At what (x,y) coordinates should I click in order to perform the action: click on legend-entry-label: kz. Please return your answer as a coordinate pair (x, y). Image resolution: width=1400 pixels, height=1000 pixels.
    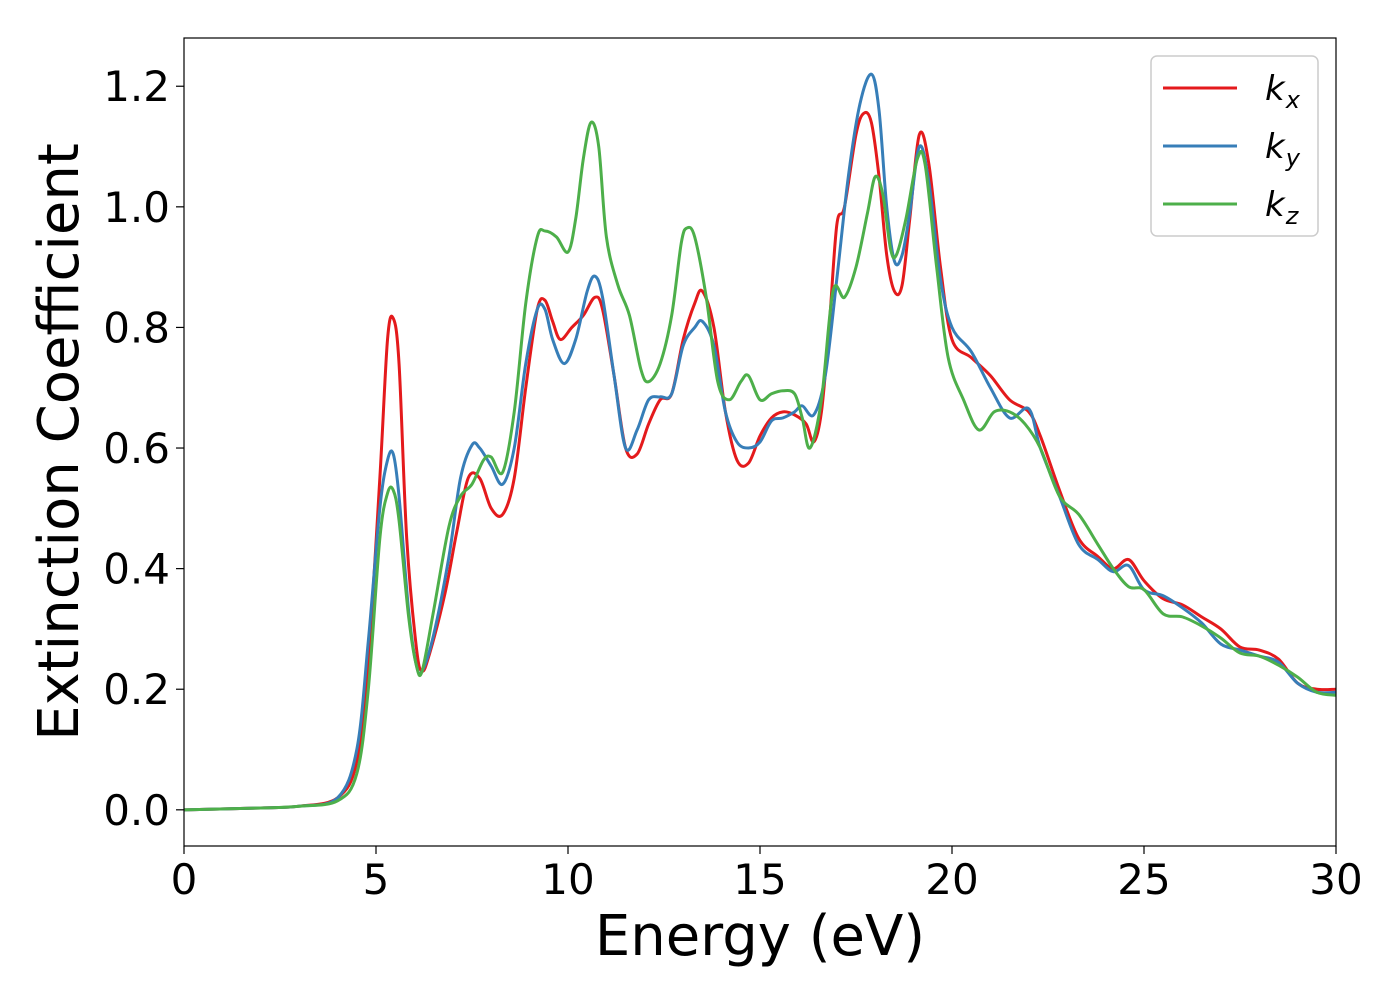
    Looking at the image, I should click on (1282, 207).